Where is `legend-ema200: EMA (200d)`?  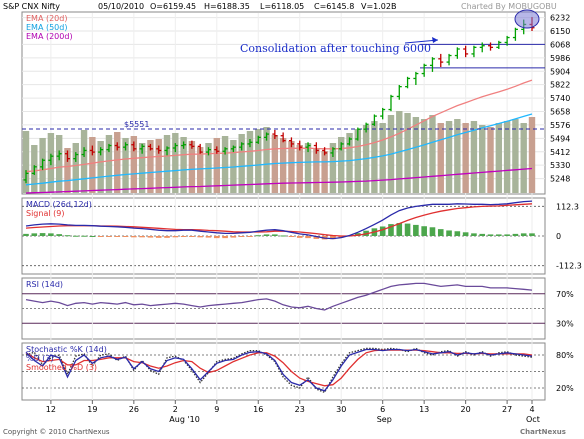
legend-ema200: EMA (200d) is located at coordinates (49, 36).